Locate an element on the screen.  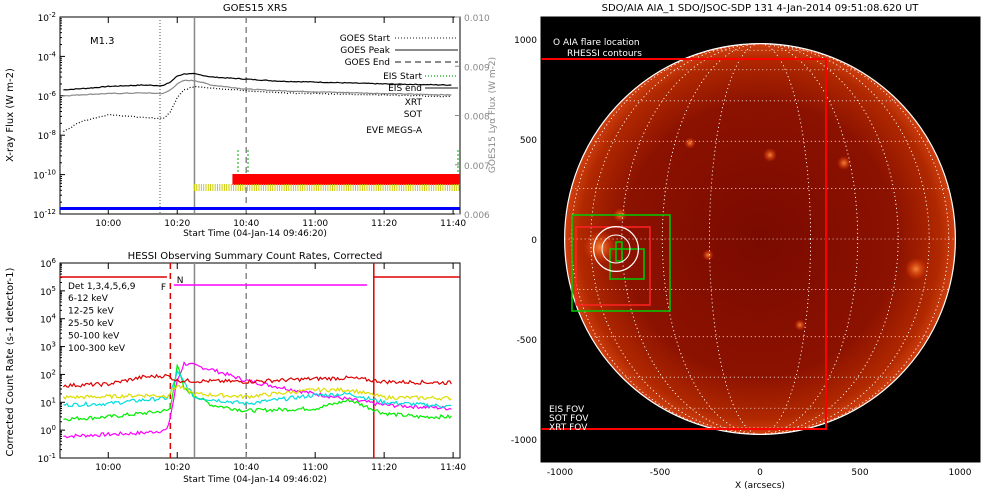
legend-flare-location: O AIA flare location is located at coordinates (596, 43).